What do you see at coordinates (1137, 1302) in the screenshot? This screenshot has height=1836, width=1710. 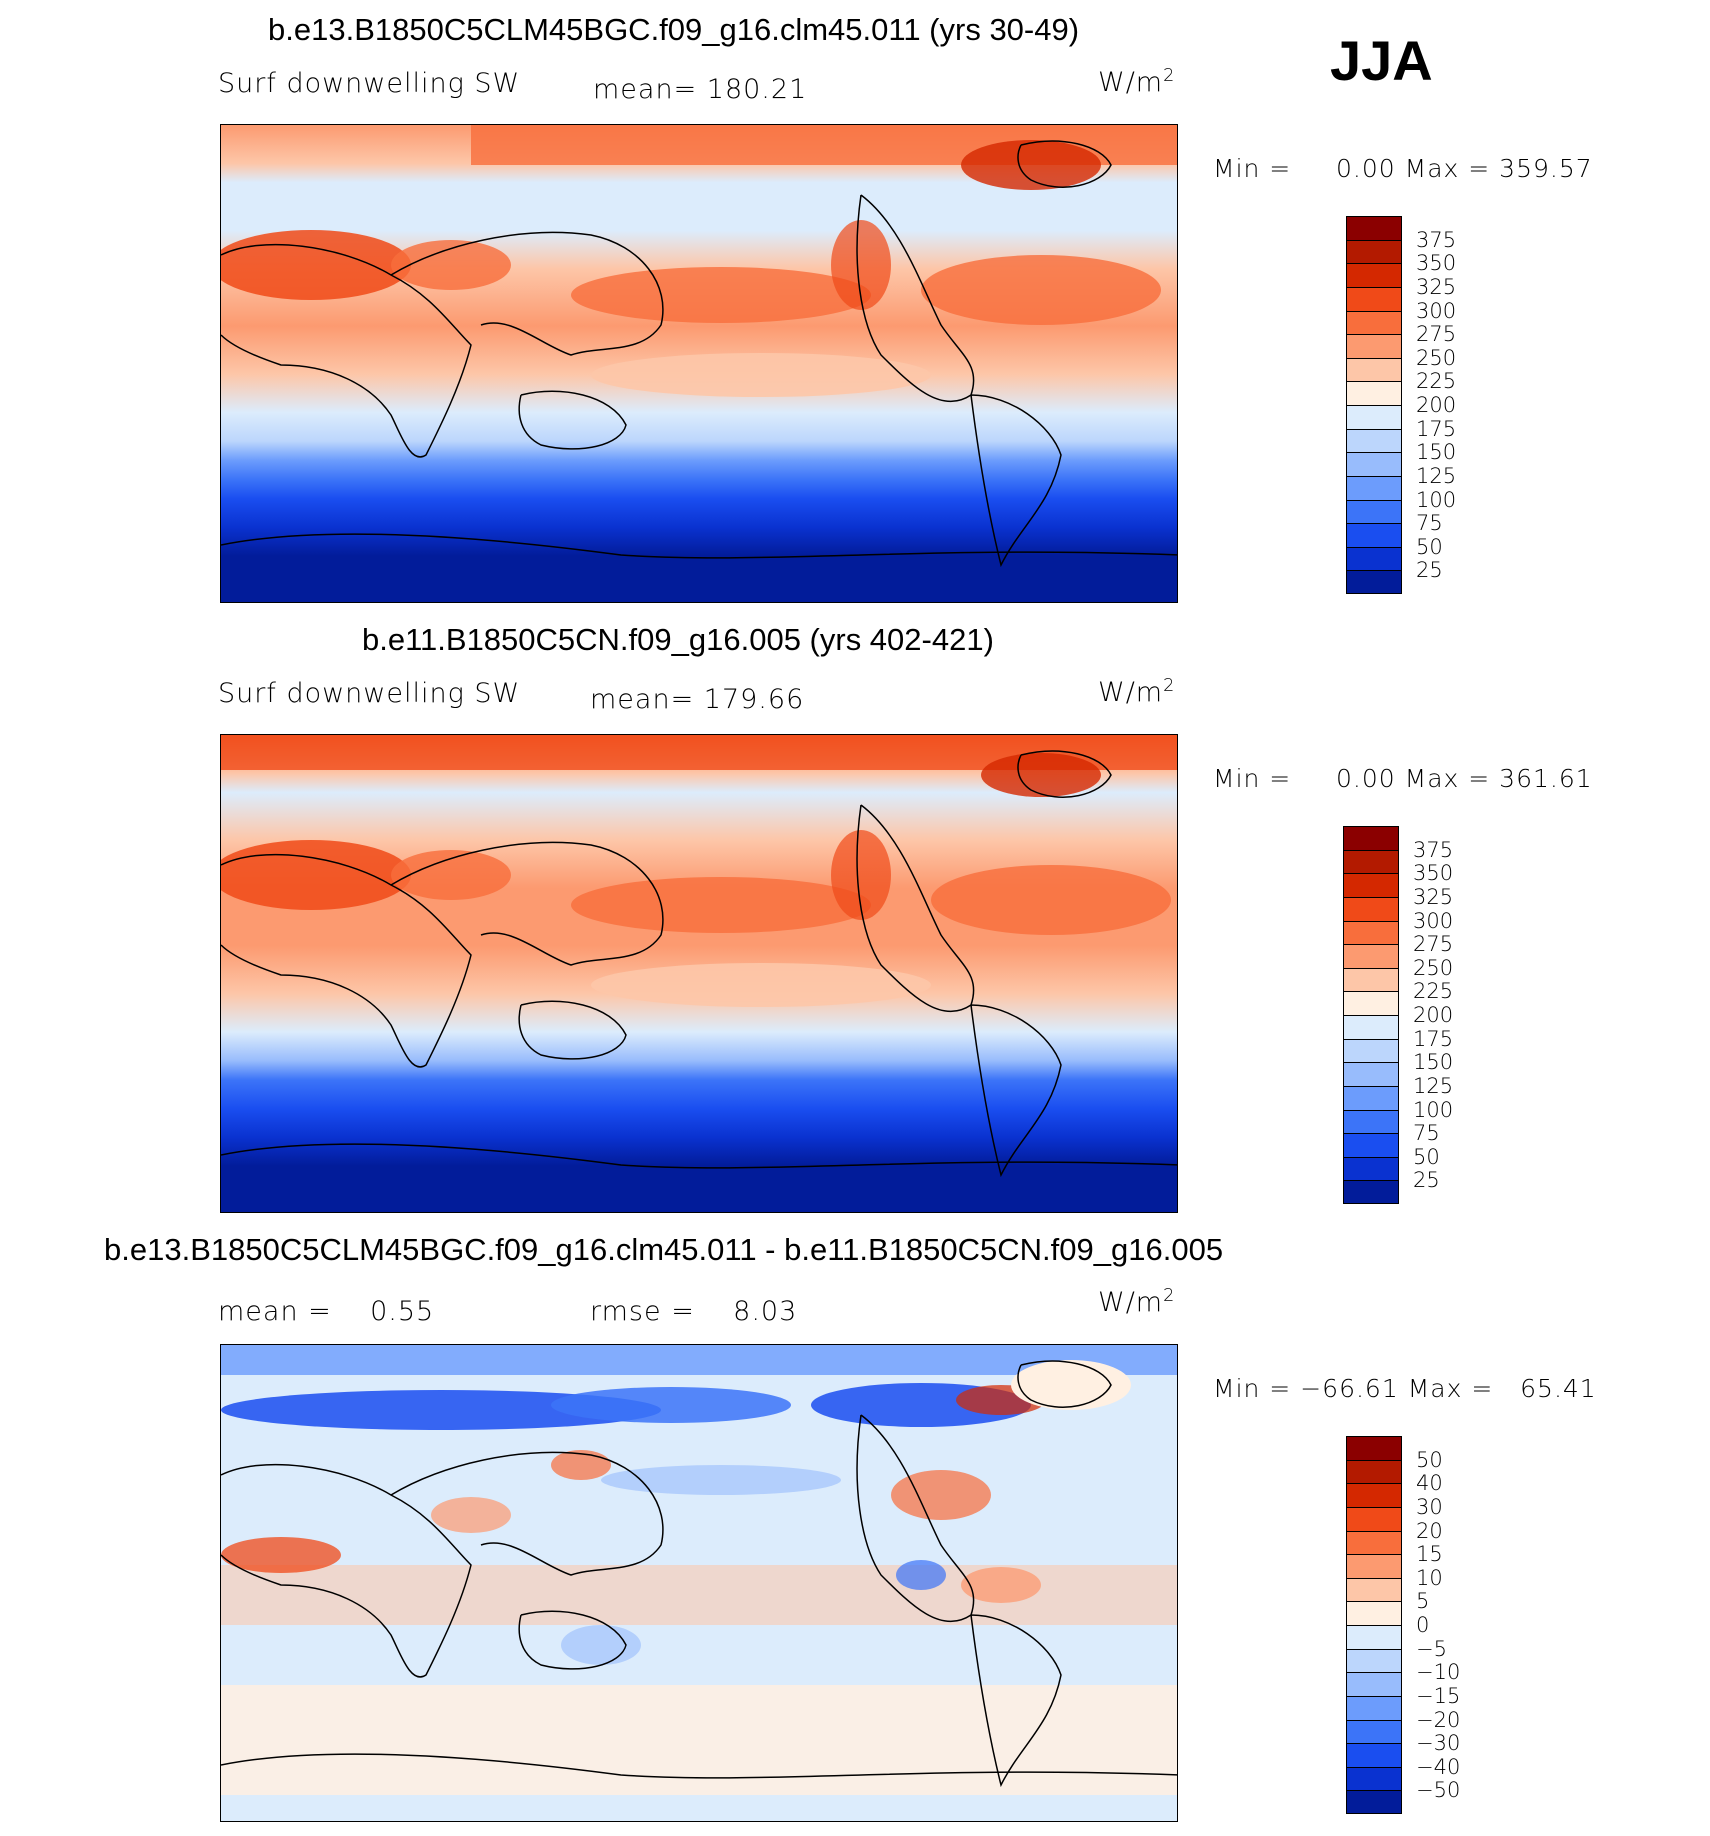 I see `panel-3-units: W/m2` at bounding box center [1137, 1302].